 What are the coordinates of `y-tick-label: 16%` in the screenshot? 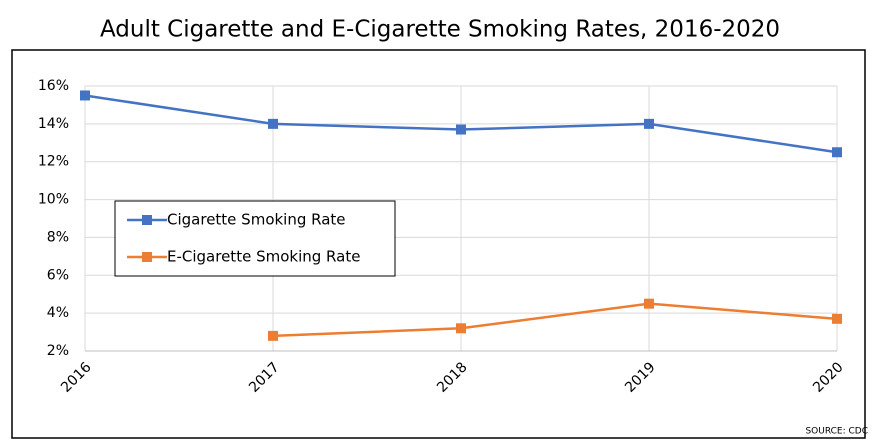 It's located at (53, 86).